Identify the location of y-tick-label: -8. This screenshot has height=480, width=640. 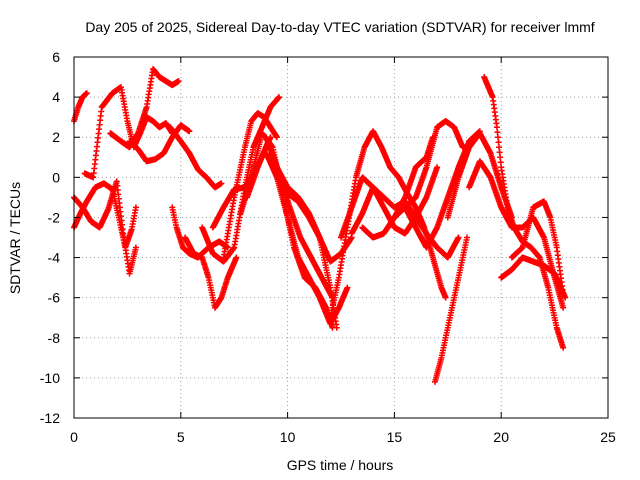
(54, 338).